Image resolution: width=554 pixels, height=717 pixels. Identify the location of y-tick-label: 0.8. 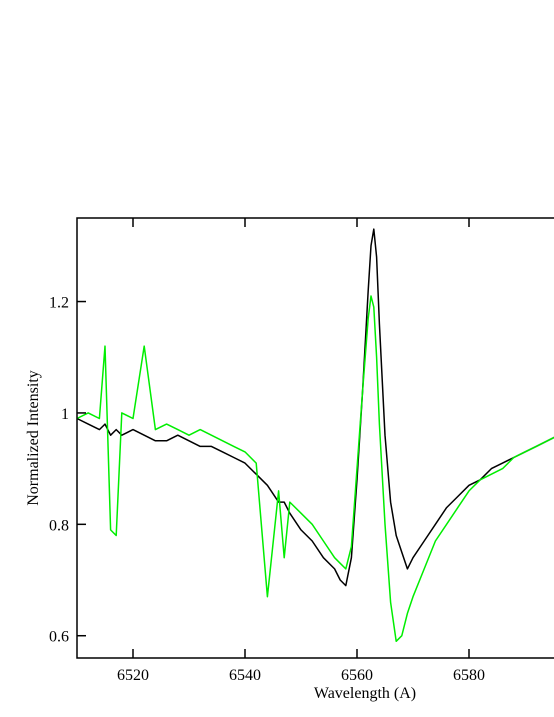
(59, 525).